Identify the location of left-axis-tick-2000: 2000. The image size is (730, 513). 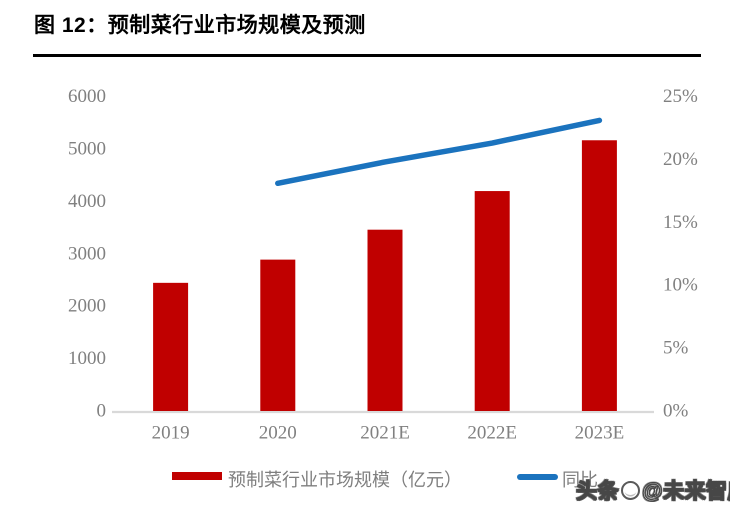
(87, 306).